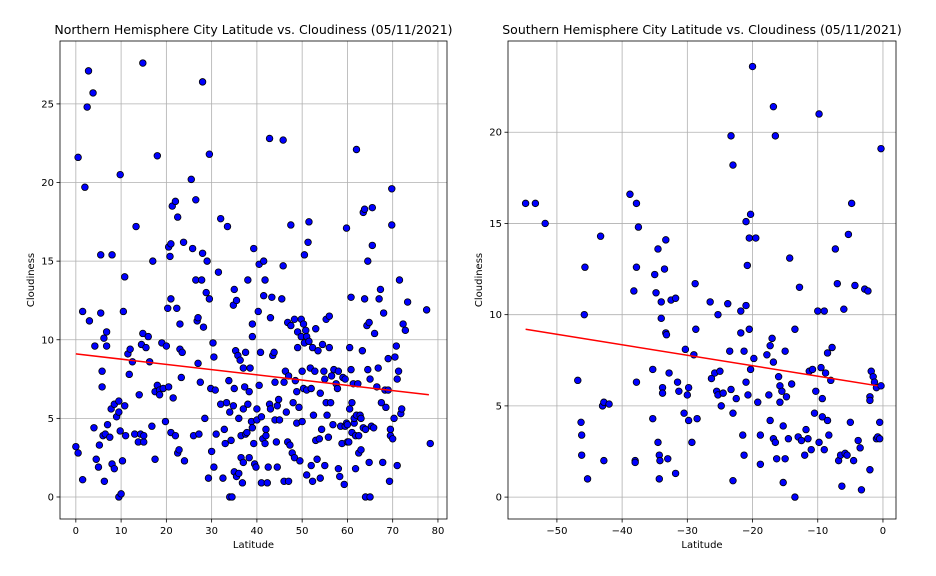  I want to click on regression-line, so click(701, 357).